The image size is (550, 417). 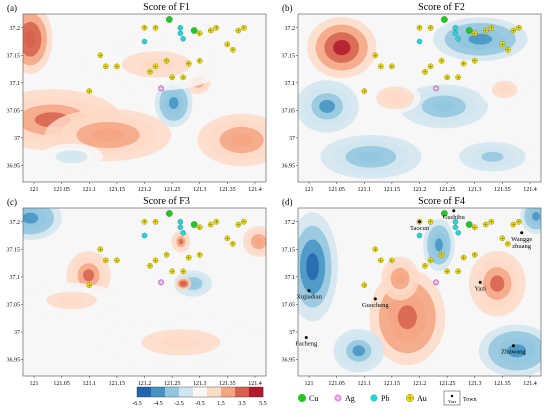 What do you see at coordinates (336, 190) in the screenshot?
I see `x-tick-label: 121.05` at bounding box center [336, 190].